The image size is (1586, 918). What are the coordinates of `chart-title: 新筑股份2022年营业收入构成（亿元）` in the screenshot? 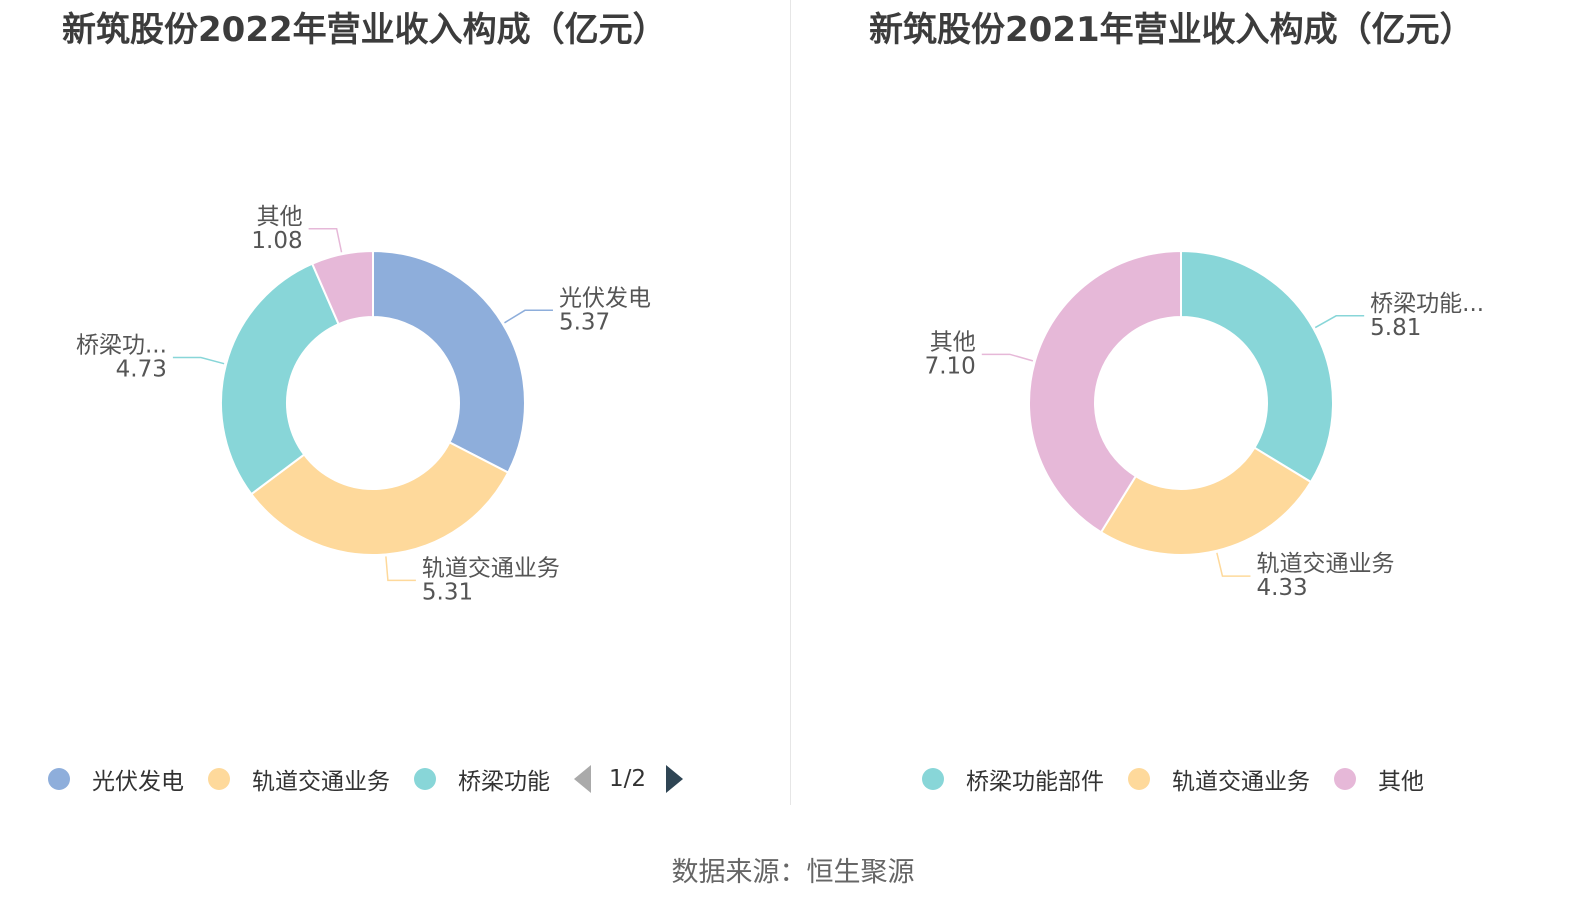 It's located at (364, 30).